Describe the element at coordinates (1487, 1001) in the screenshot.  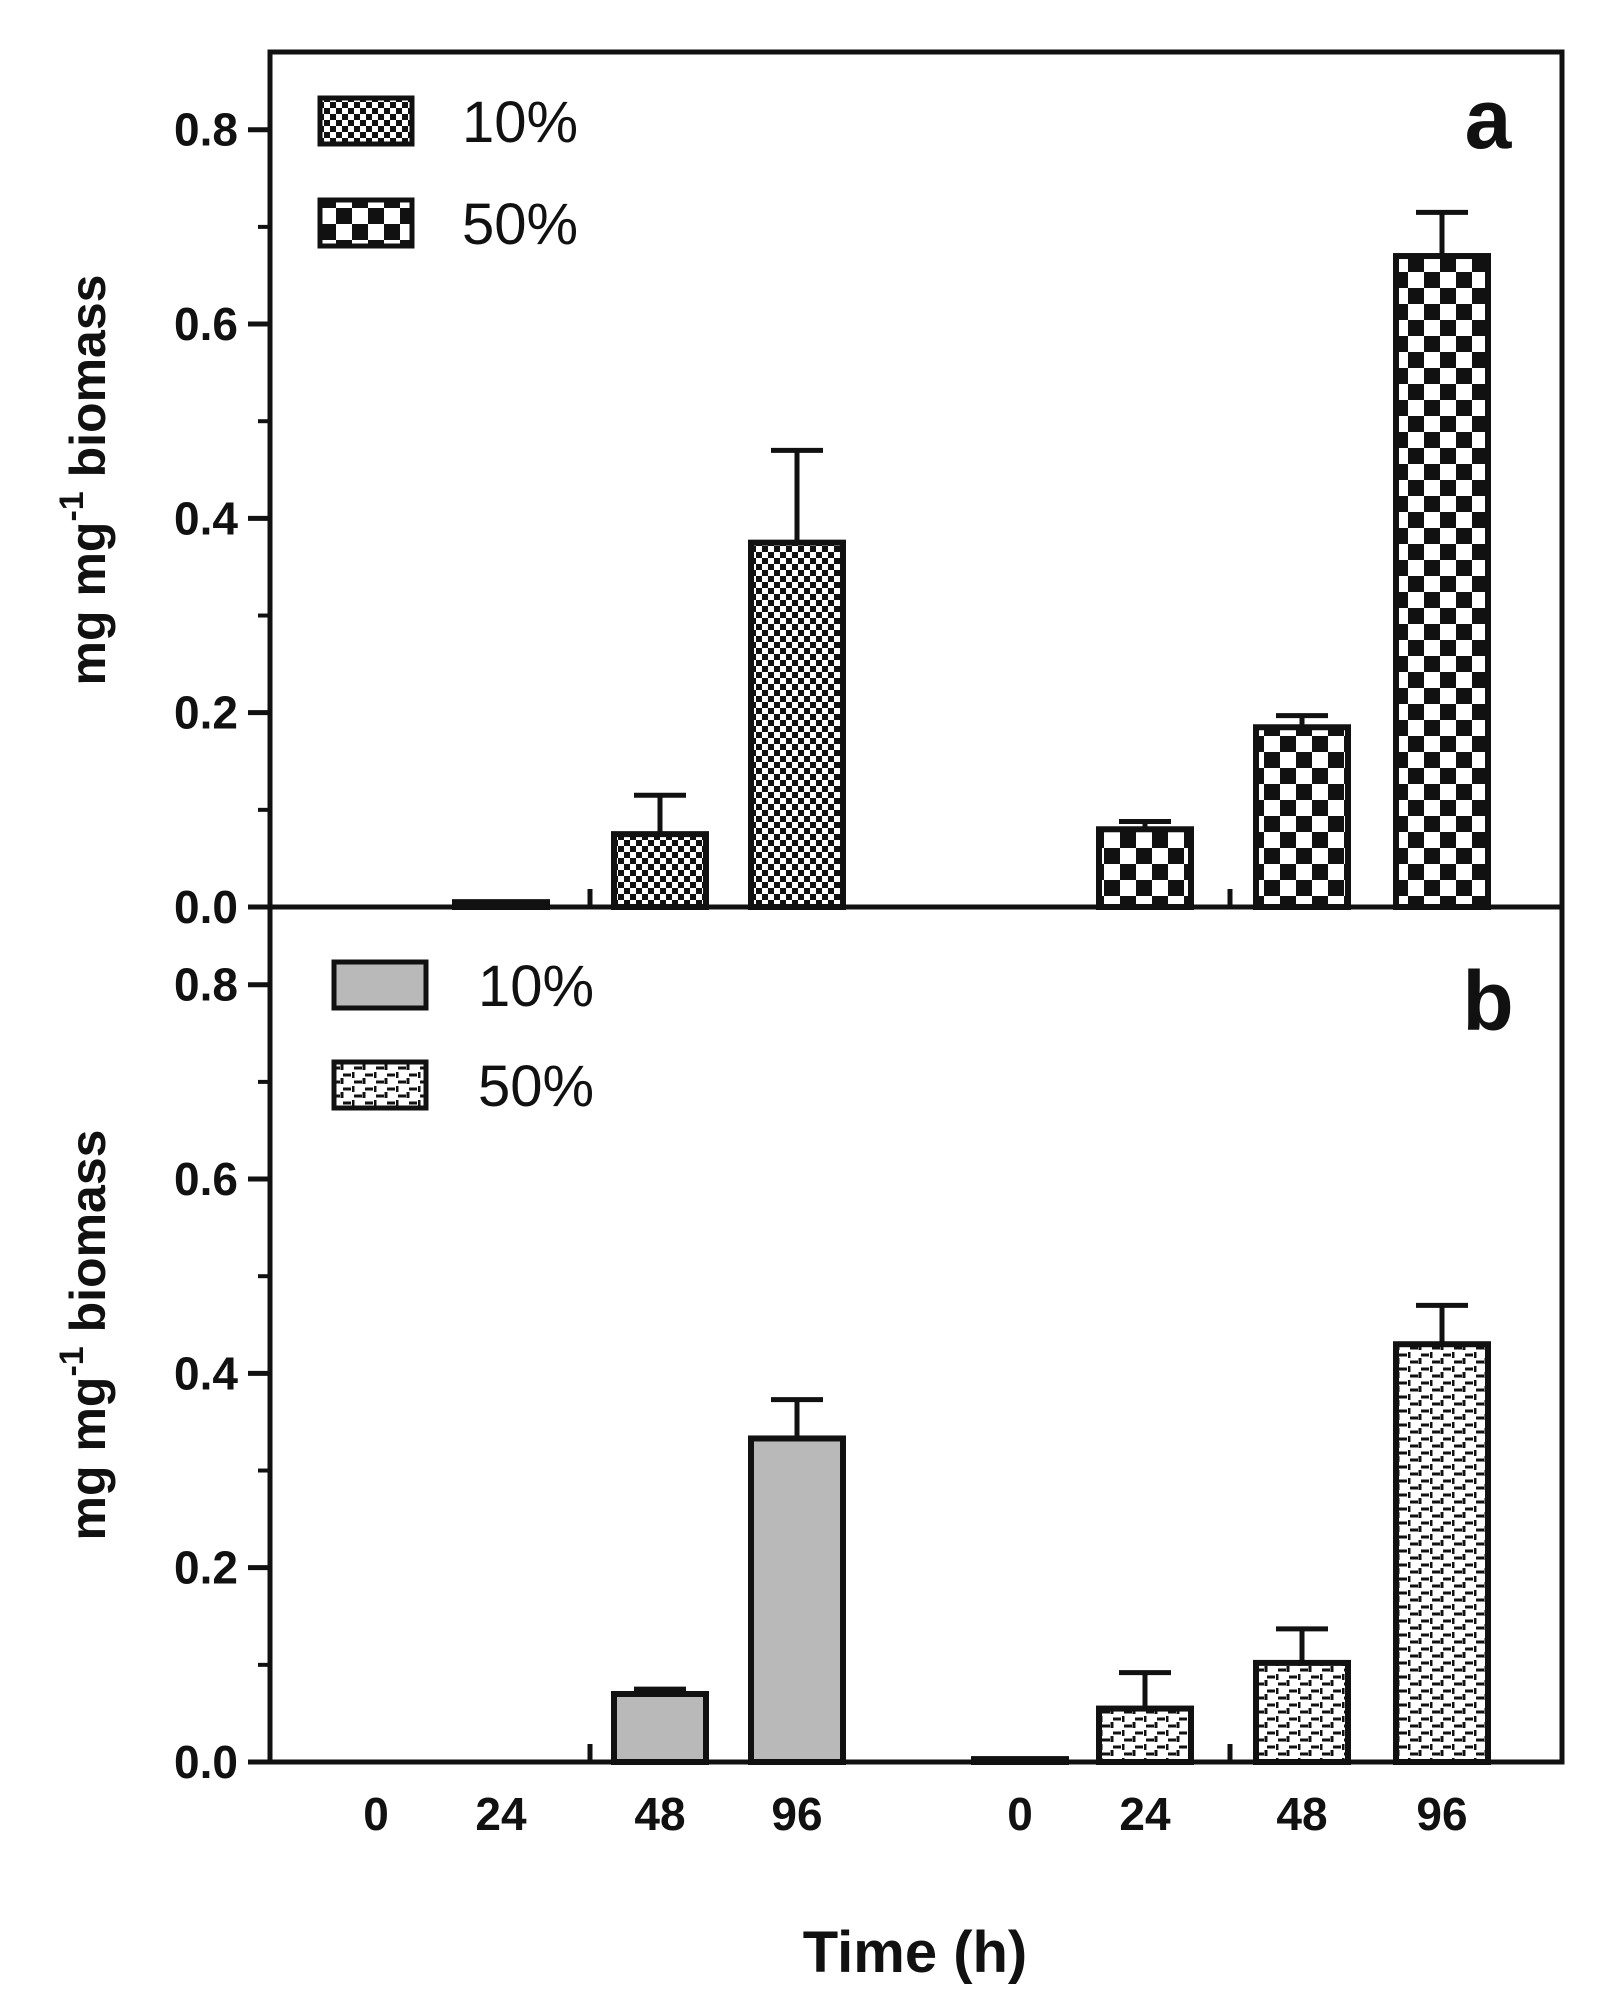
I see `panel-b-letter: b` at that location.